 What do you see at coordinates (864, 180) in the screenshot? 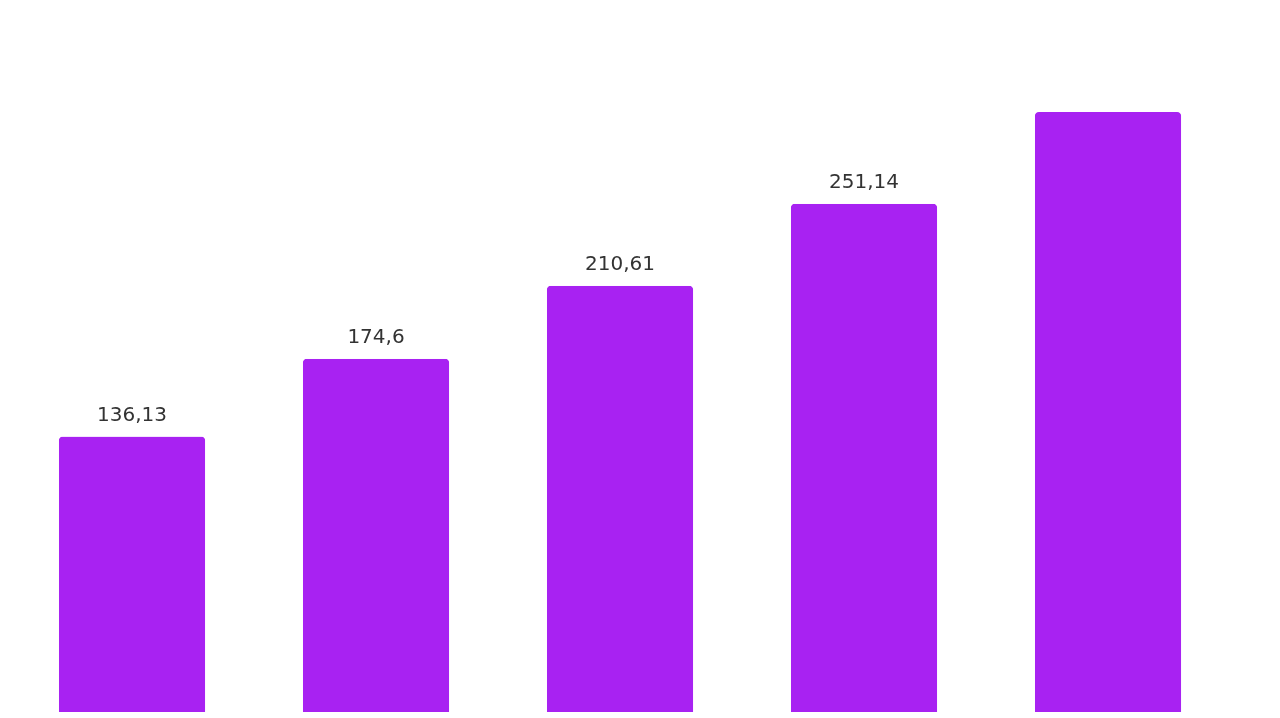
I see `data-label: 251,14` at bounding box center [864, 180].